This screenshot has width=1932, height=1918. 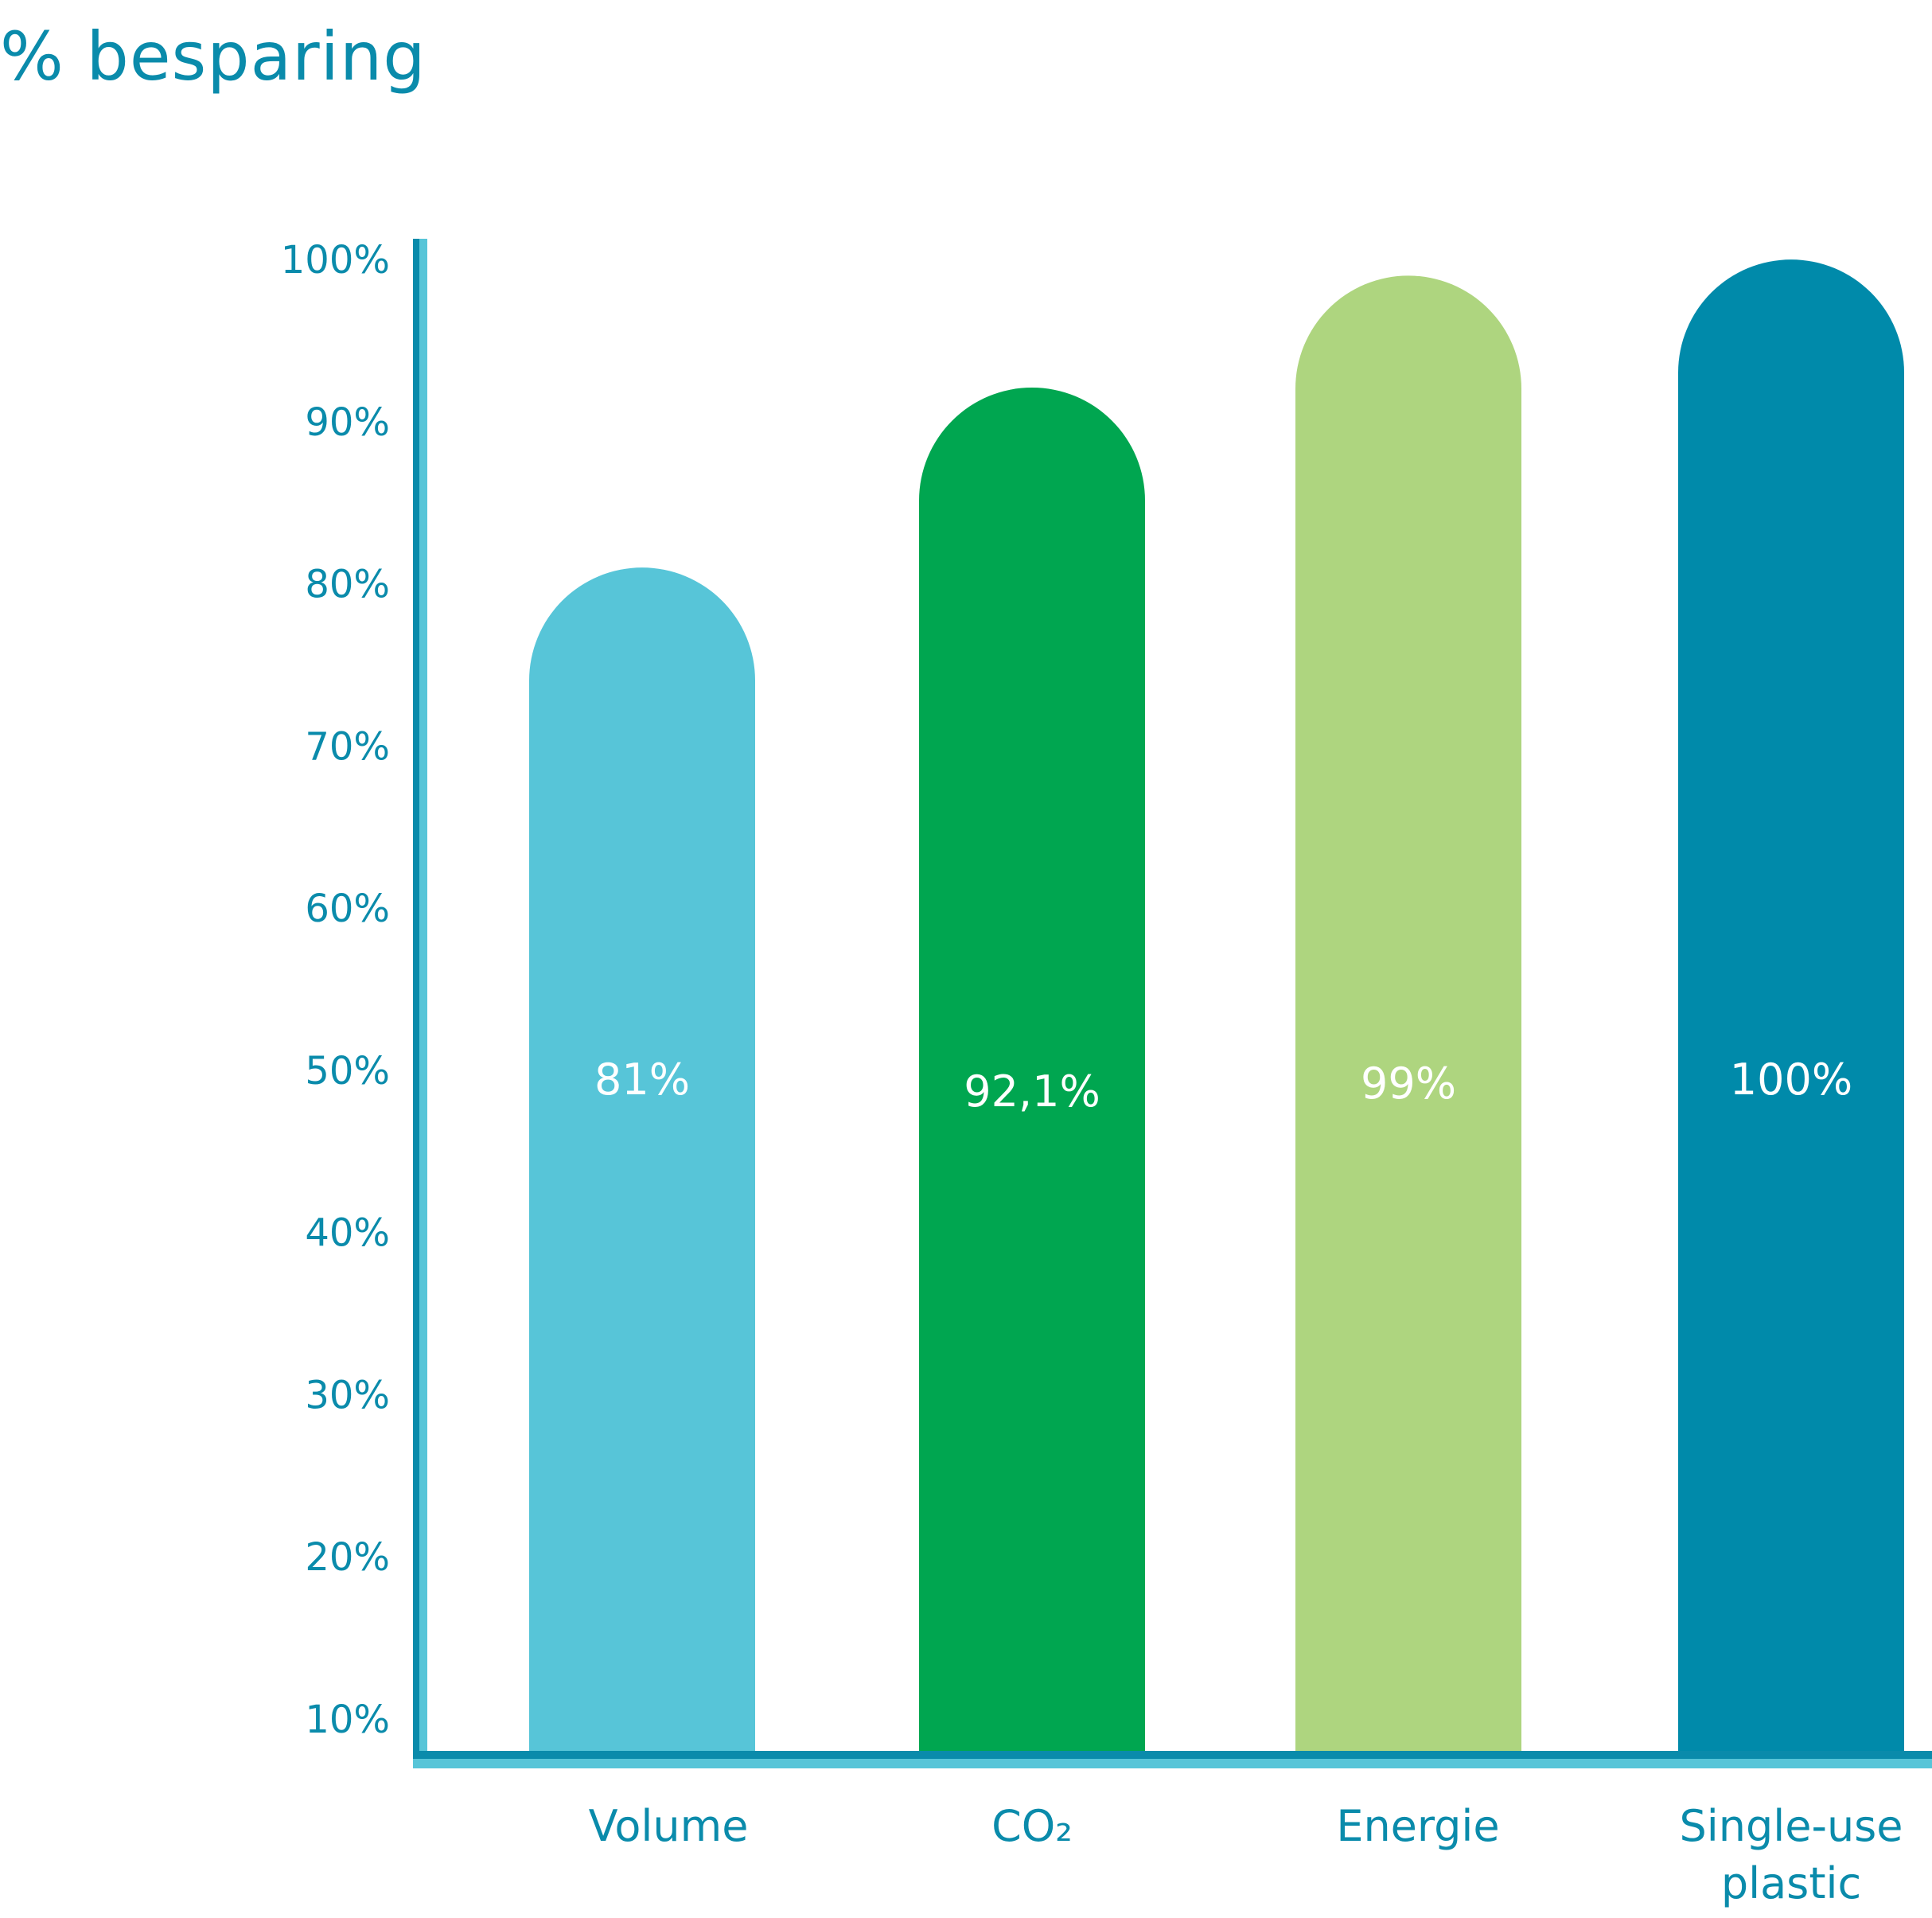 What do you see at coordinates (347, 1233) in the screenshot?
I see `y-tick-label: 40%` at bounding box center [347, 1233].